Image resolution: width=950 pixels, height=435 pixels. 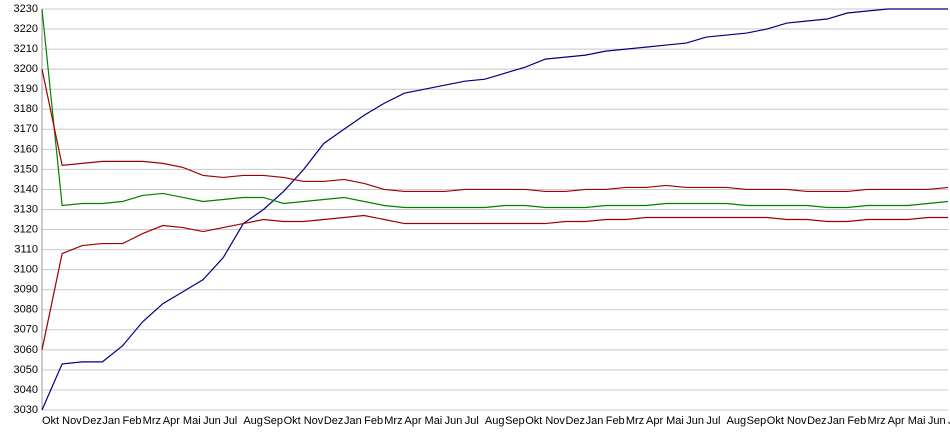 I want to click on y-tick-label: 3190, so click(x=26, y=89).